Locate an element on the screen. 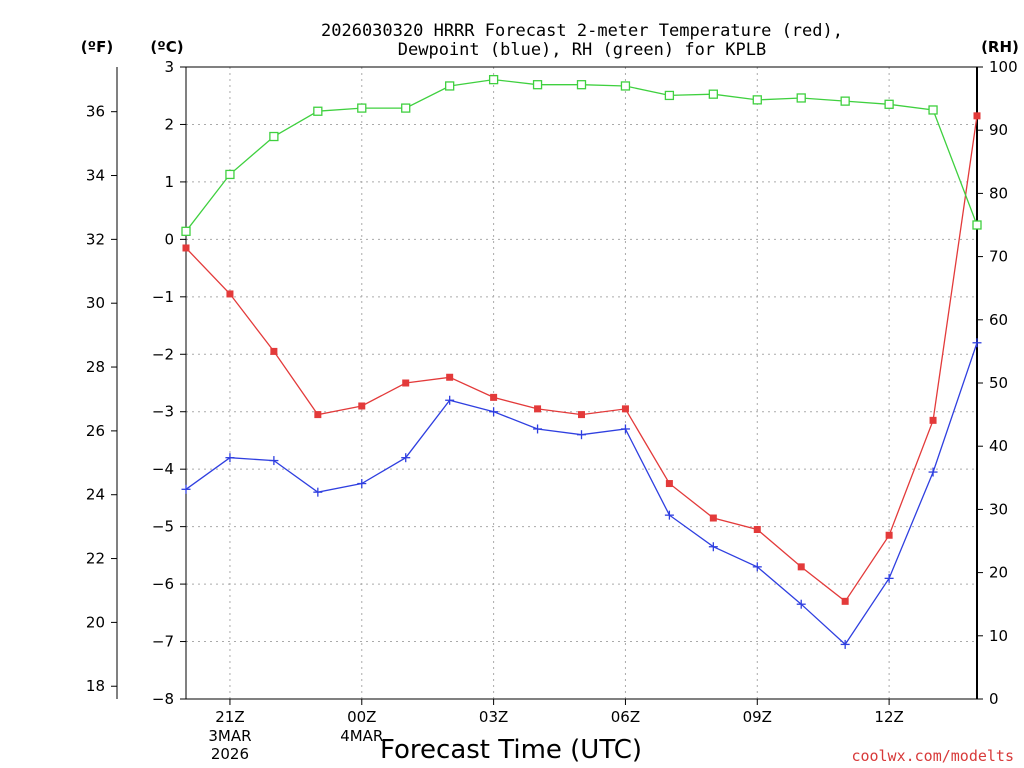 The height and width of the screenshot is (768, 1024). celsius-tick-label: −1 is located at coordinates (163, 297).